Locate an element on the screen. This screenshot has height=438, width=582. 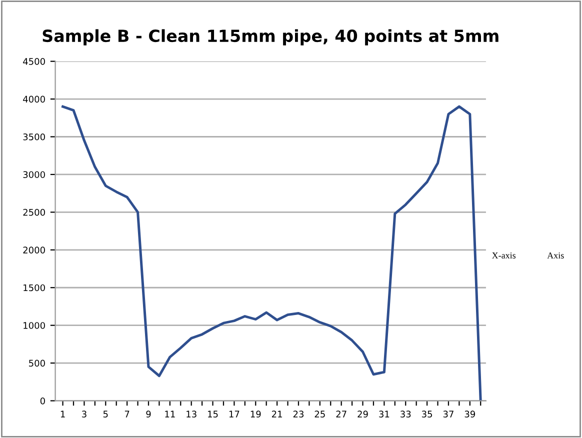
x-tick-label: 37 is located at coordinates (448, 414).